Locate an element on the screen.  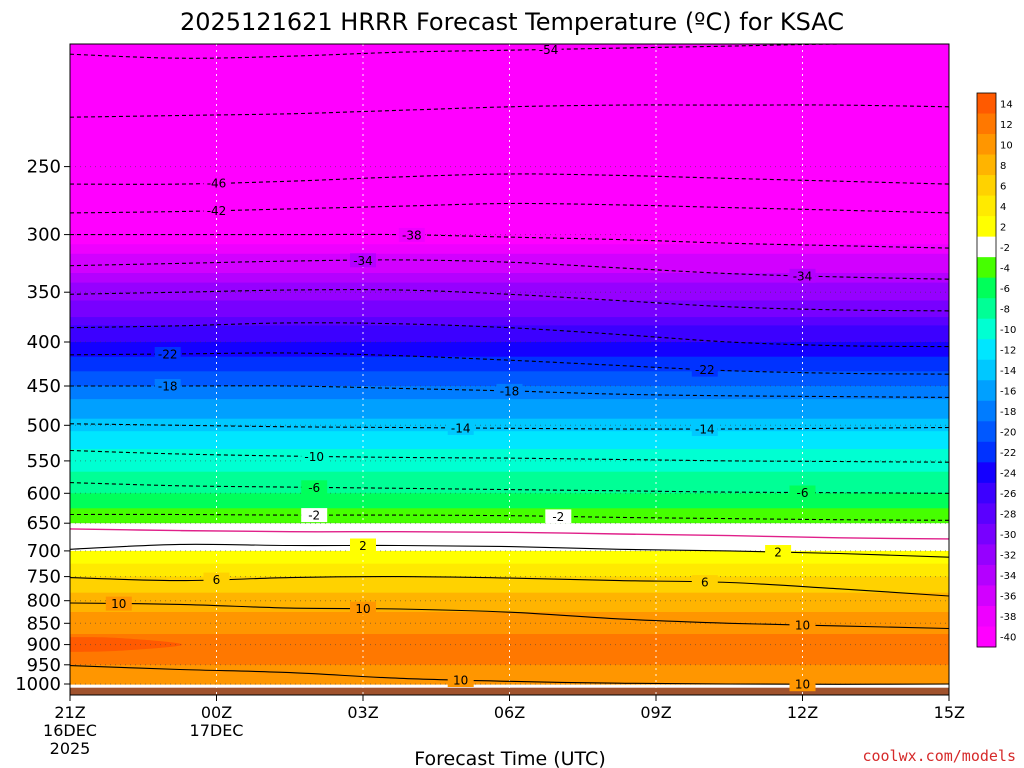
colorbar-label: -18 is located at coordinates (1008, 412).